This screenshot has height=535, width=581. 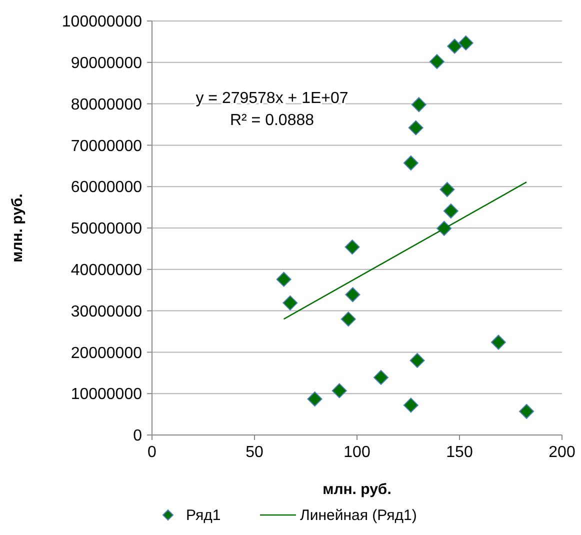 I want to click on x-axis-title: млн. руб., so click(x=357, y=489).